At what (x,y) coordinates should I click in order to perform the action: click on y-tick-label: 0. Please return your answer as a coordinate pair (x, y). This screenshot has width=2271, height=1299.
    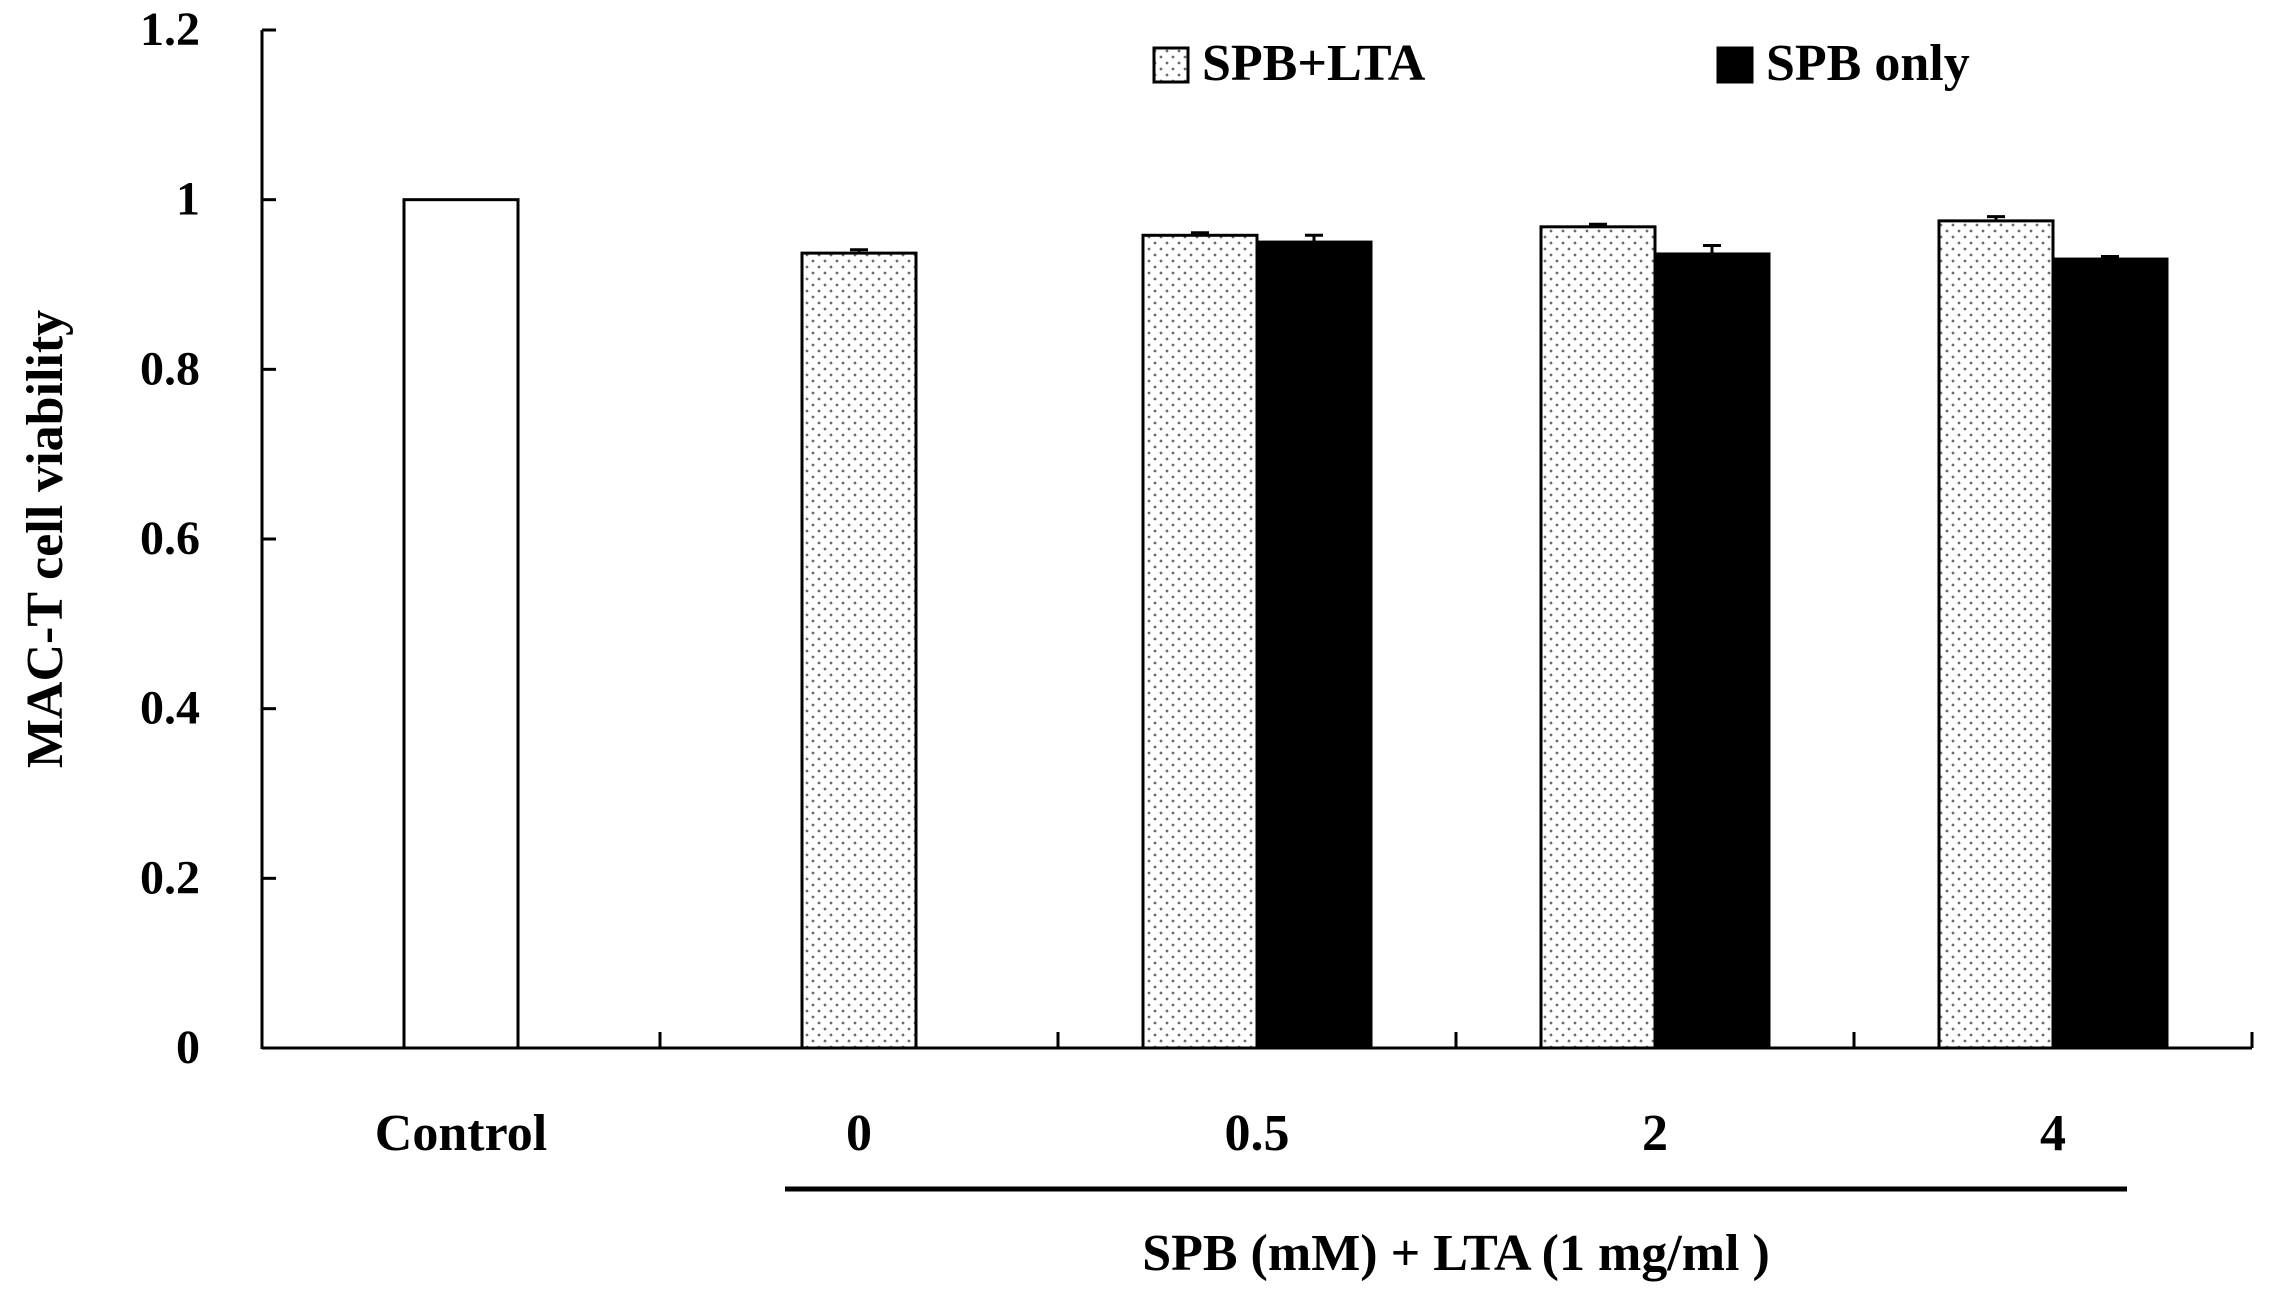
    Looking at the image, I should click on (188, 1047).